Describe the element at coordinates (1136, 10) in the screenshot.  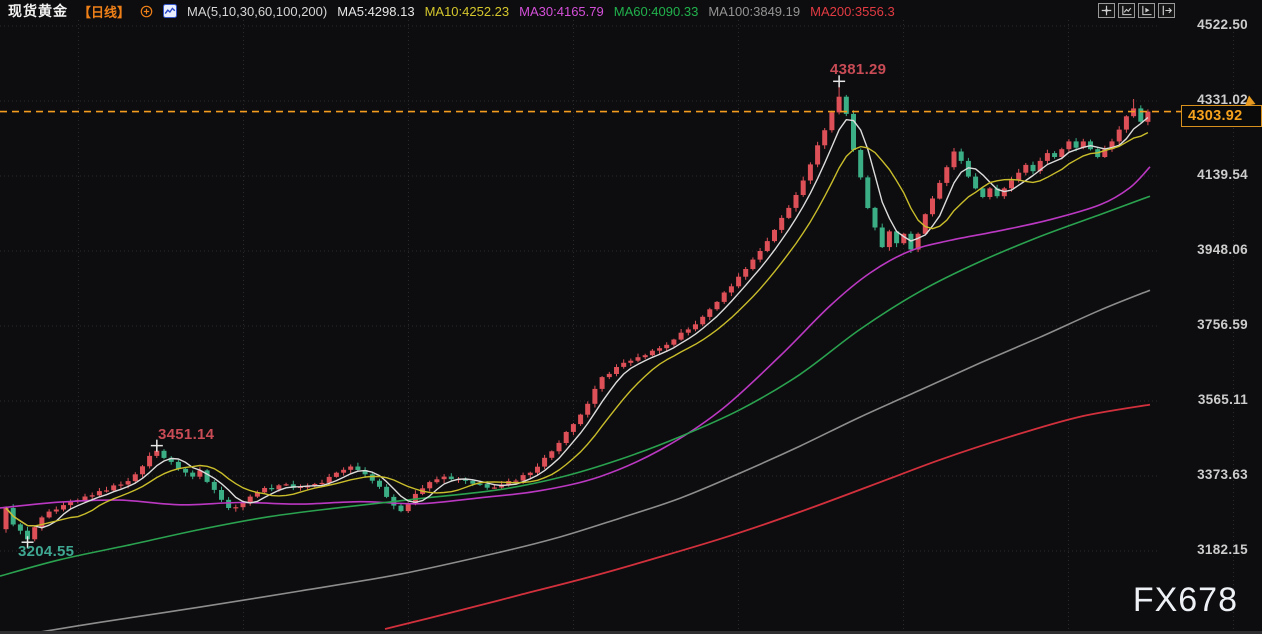
I see `chart-toolbar` at that location.